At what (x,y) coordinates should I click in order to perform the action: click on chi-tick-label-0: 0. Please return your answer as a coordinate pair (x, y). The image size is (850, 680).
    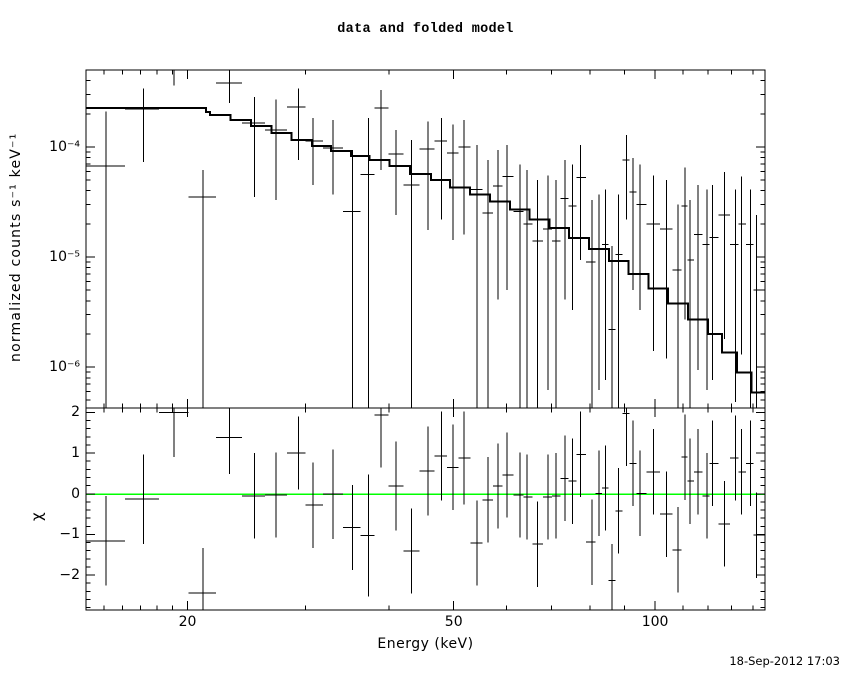
    Looking at the image, I should click on (75, 493).